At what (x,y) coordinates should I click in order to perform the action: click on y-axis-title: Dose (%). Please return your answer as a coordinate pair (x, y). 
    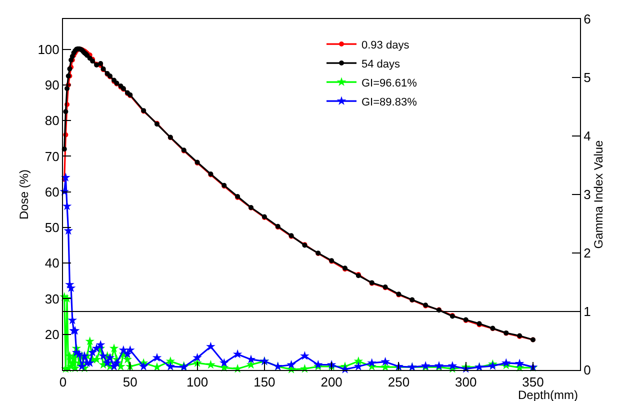
    Looking at the image, I should click on (23, 194).